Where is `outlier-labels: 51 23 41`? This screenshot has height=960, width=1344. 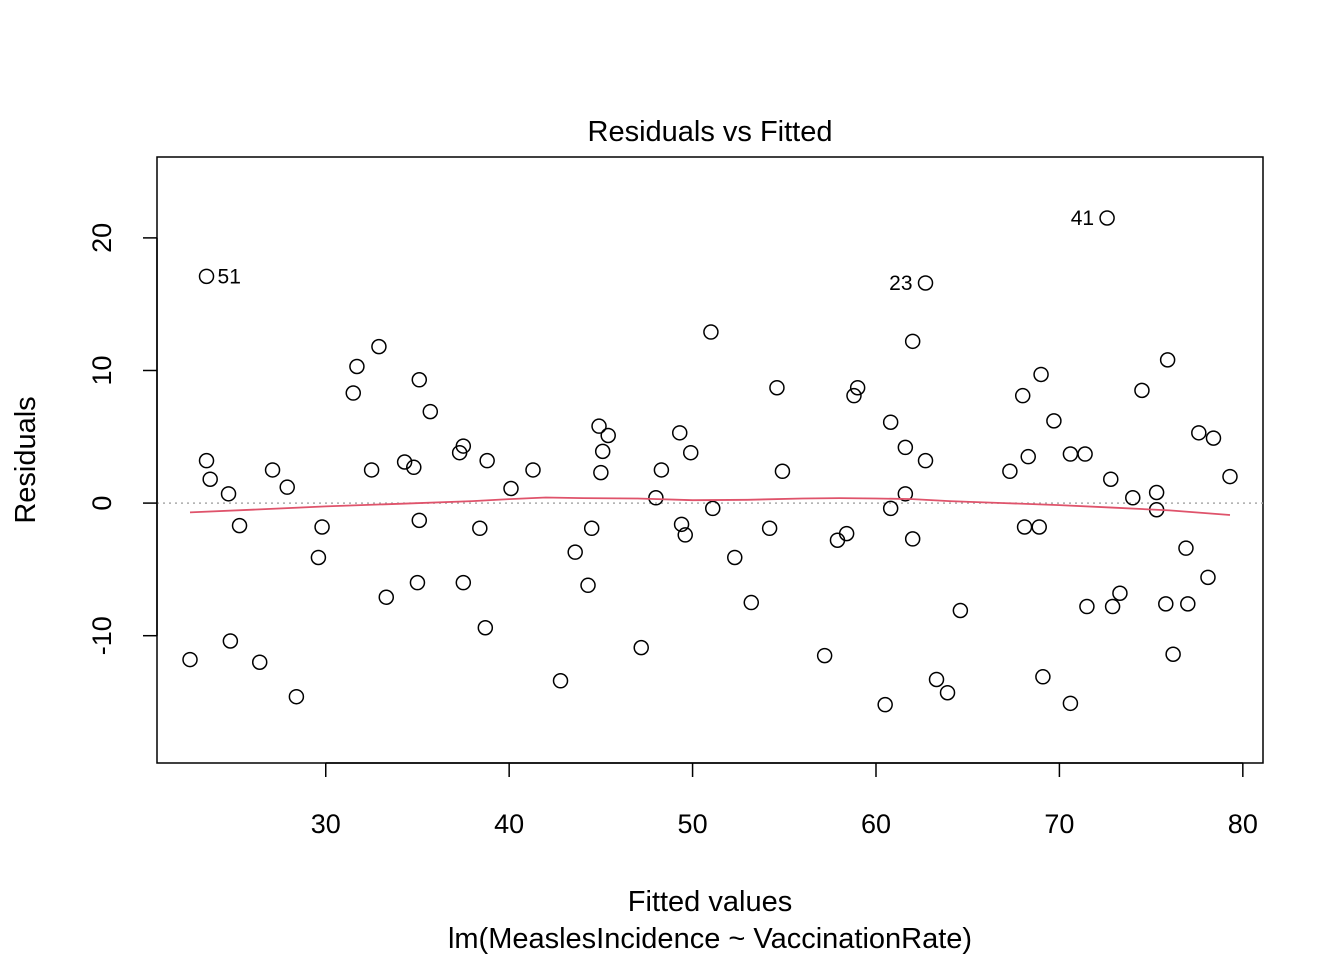 outlier-labels: 51 23 41 is located at coordinates (656, 251).